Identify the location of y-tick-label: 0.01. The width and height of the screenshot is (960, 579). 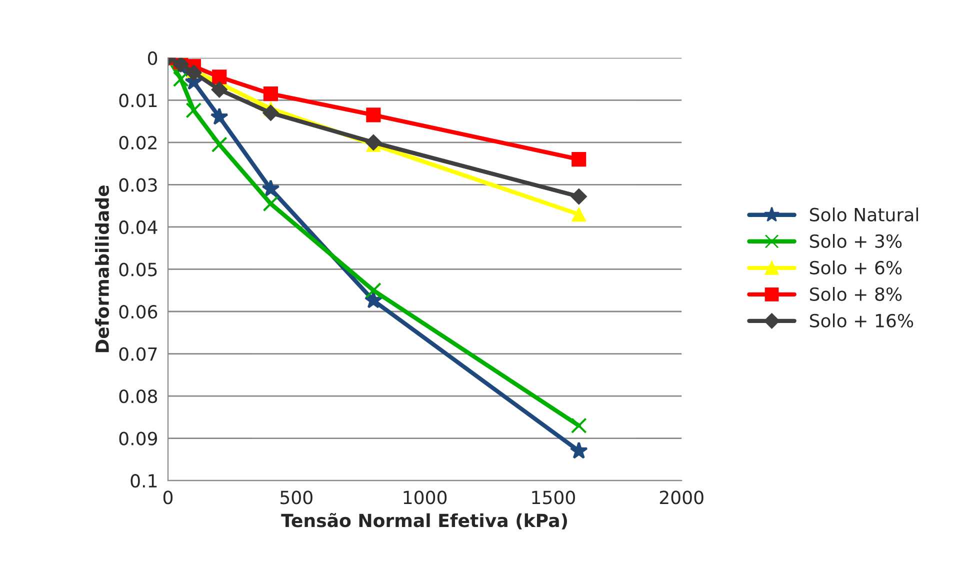
(138, 101).